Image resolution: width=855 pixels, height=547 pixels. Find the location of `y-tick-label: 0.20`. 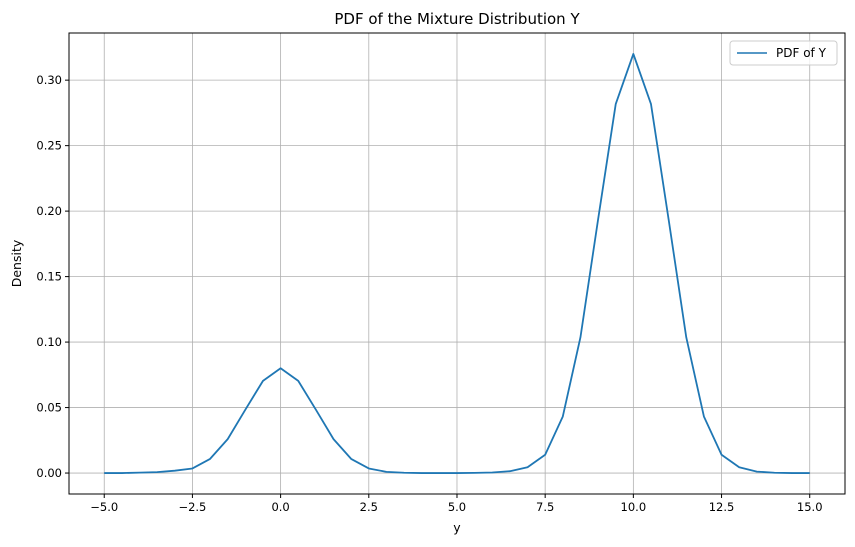

y-tick-label: 0.20 is located at coordinates (49, 211).